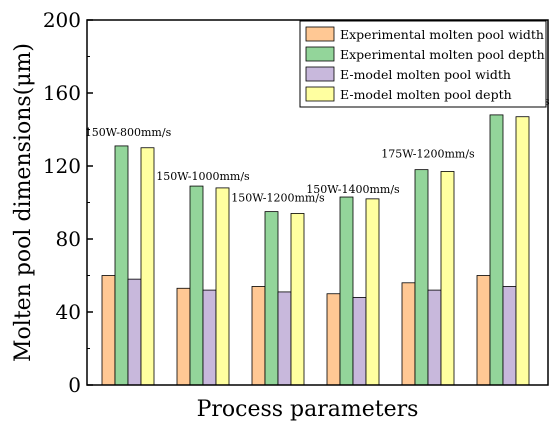 This screenshot has height=427, width=550. Describe the element at coordinates (353, 189) in the screenshot. I see `category-label: 150W-1400mm/s` at that location.